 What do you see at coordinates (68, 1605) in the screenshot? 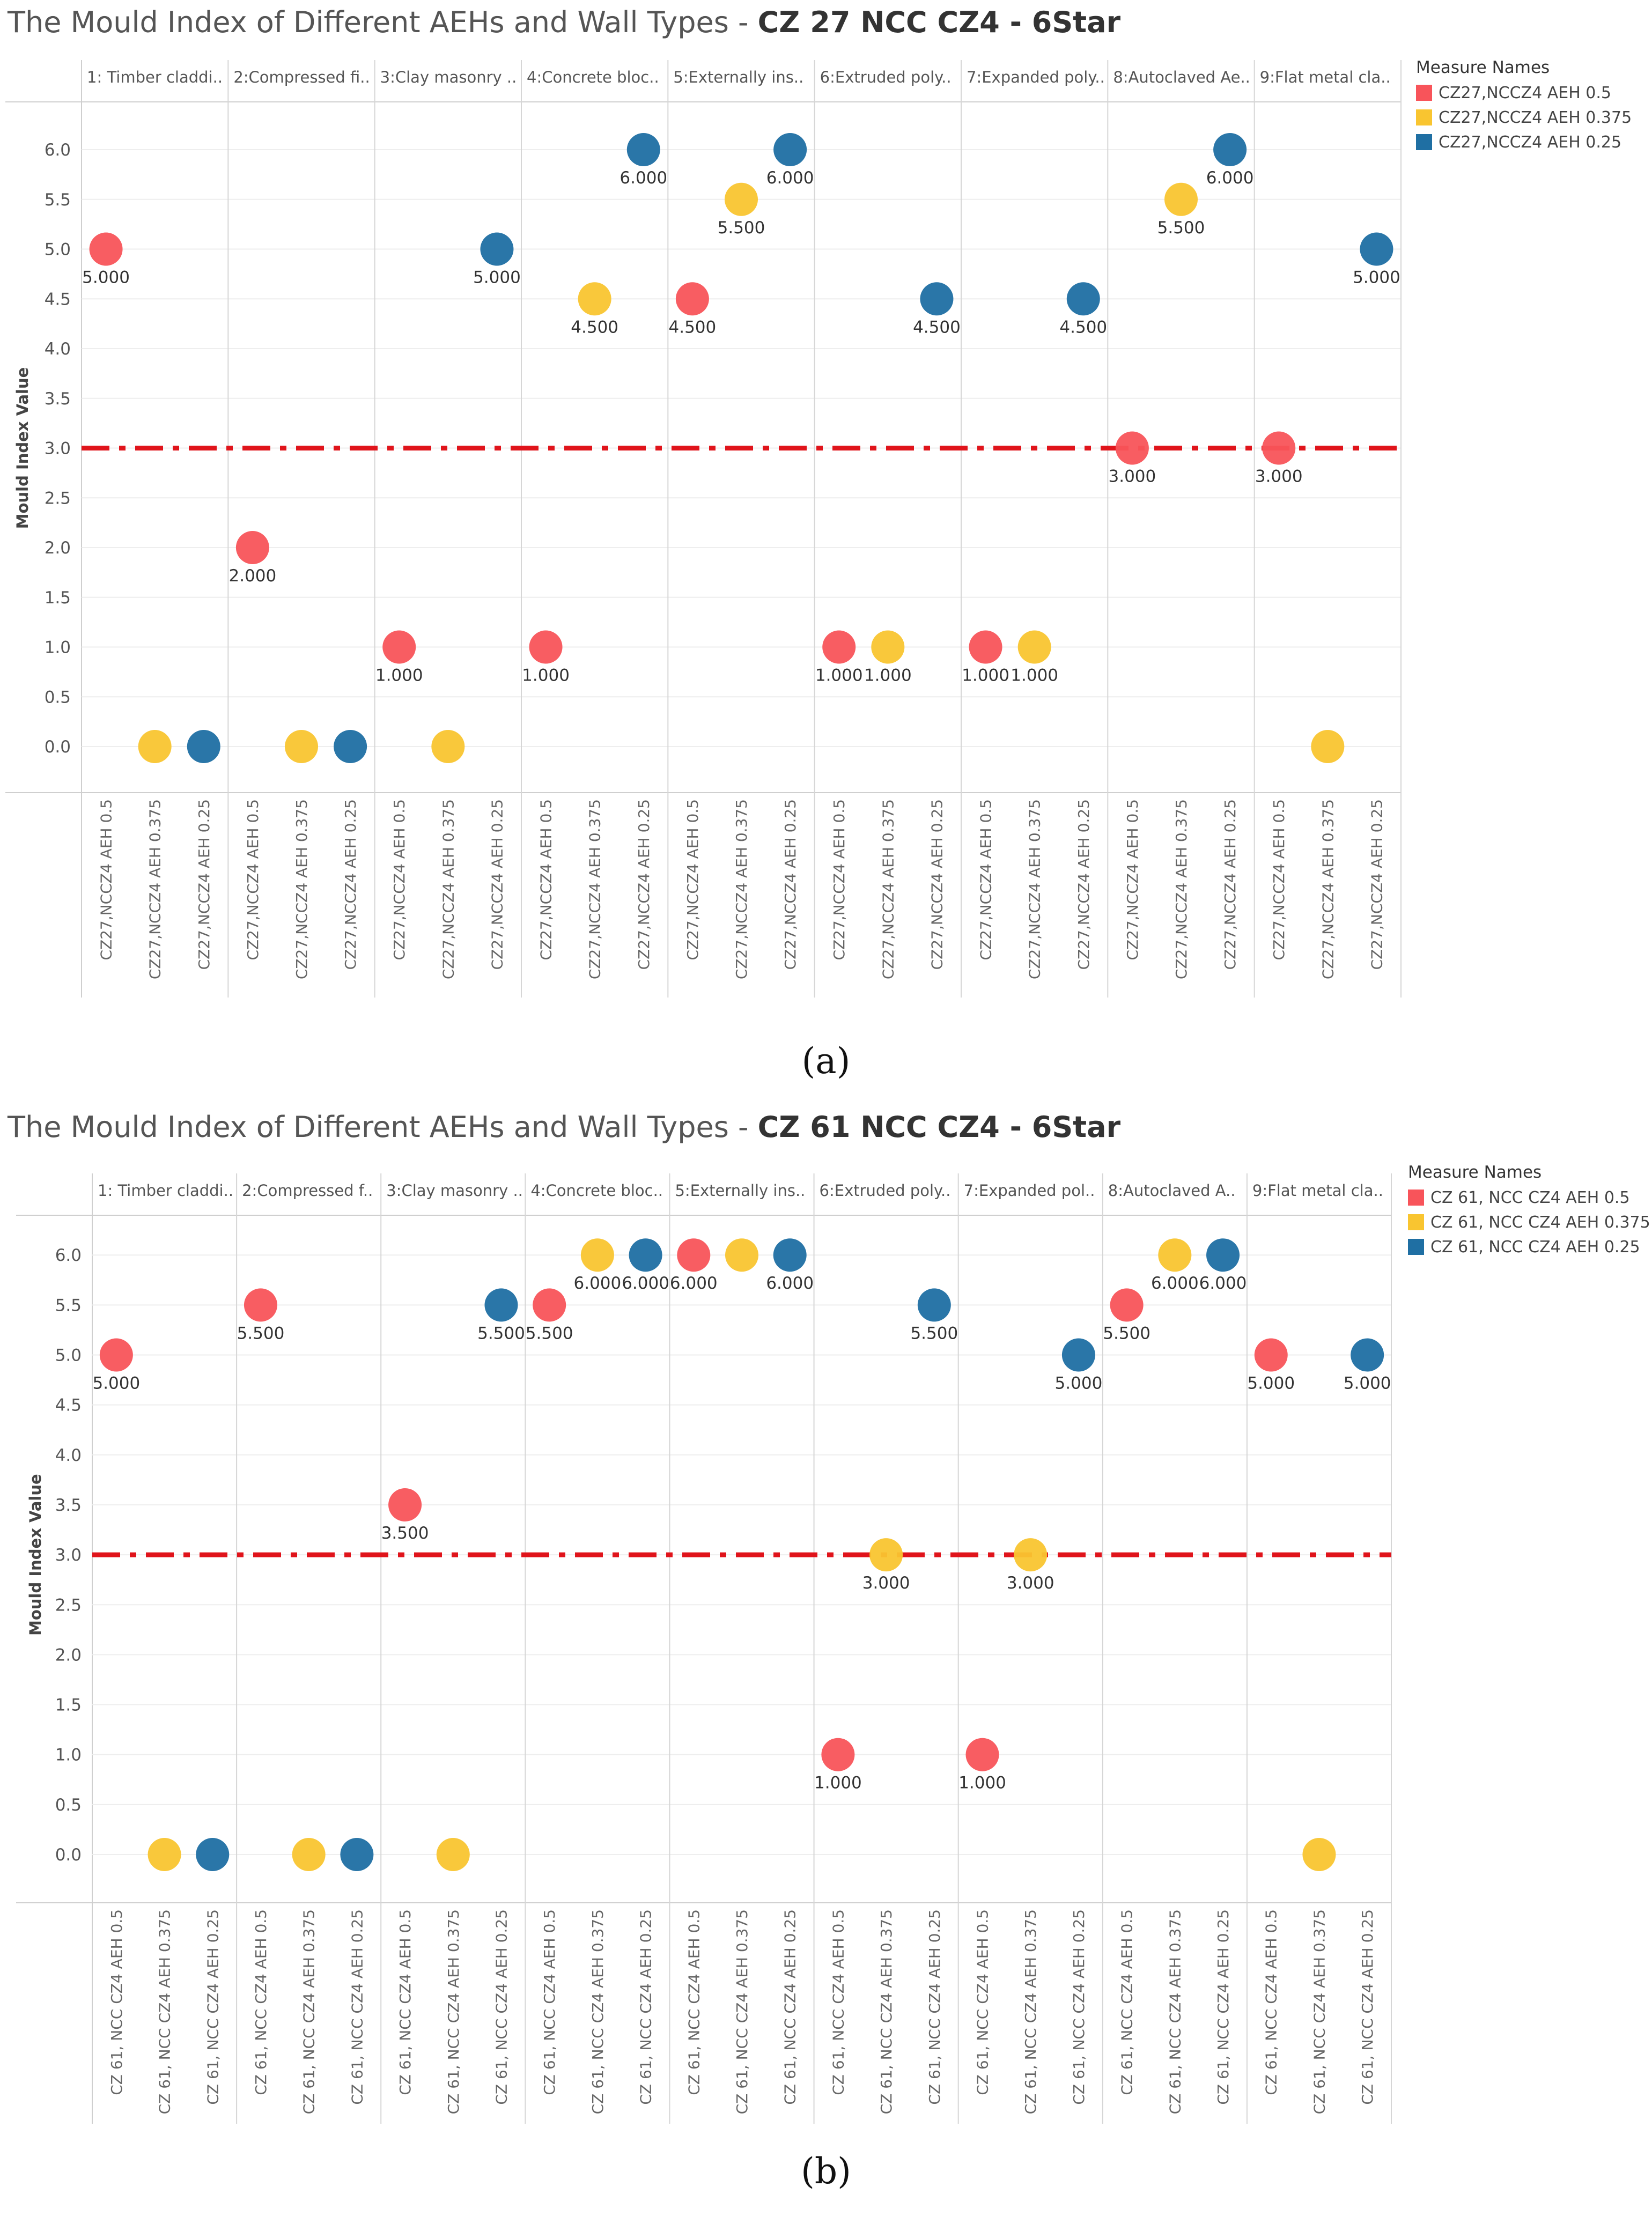
I see `y-tick-label: 2.5` at bounding box center [68, 1605].